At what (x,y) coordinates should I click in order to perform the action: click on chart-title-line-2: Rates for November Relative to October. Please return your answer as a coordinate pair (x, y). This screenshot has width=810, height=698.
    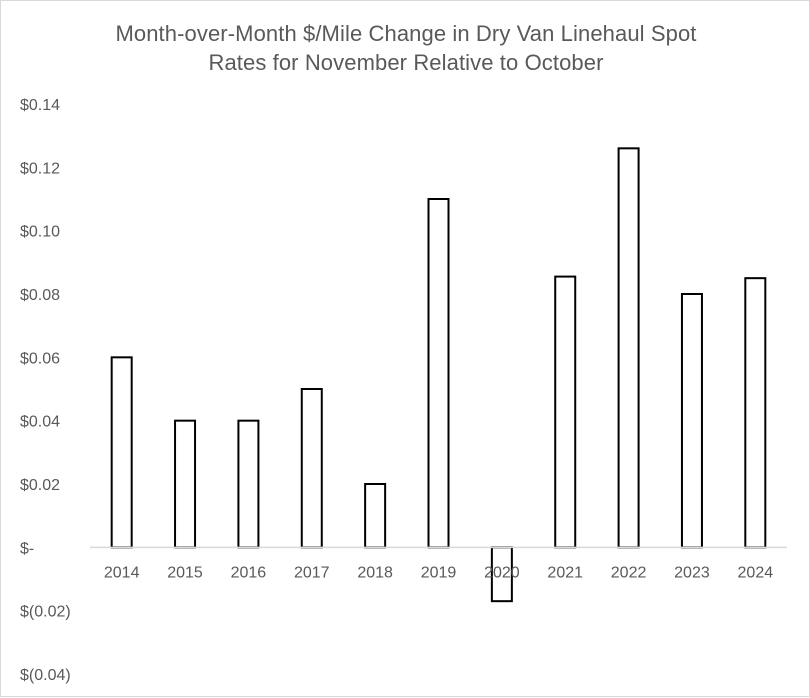
    Looking at the image, I should click on (406, 62).